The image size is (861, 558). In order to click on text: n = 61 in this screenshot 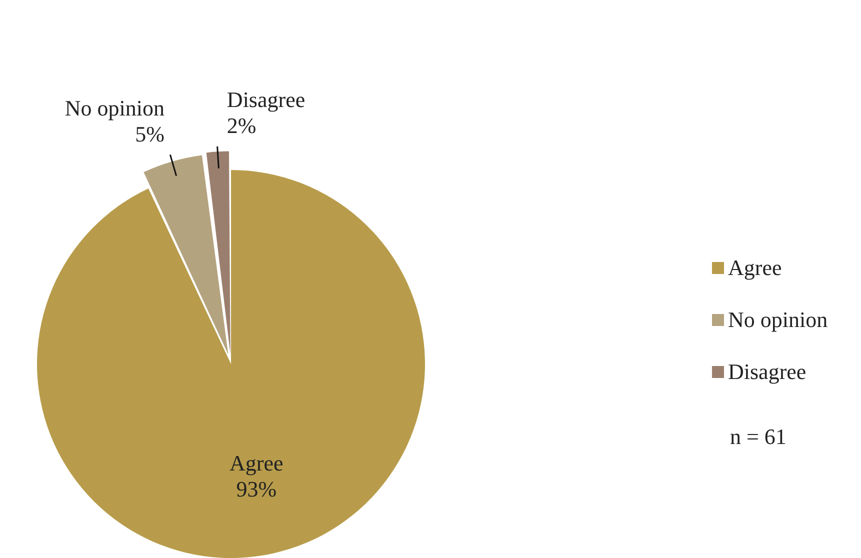, I will do `click(758, 437)`.